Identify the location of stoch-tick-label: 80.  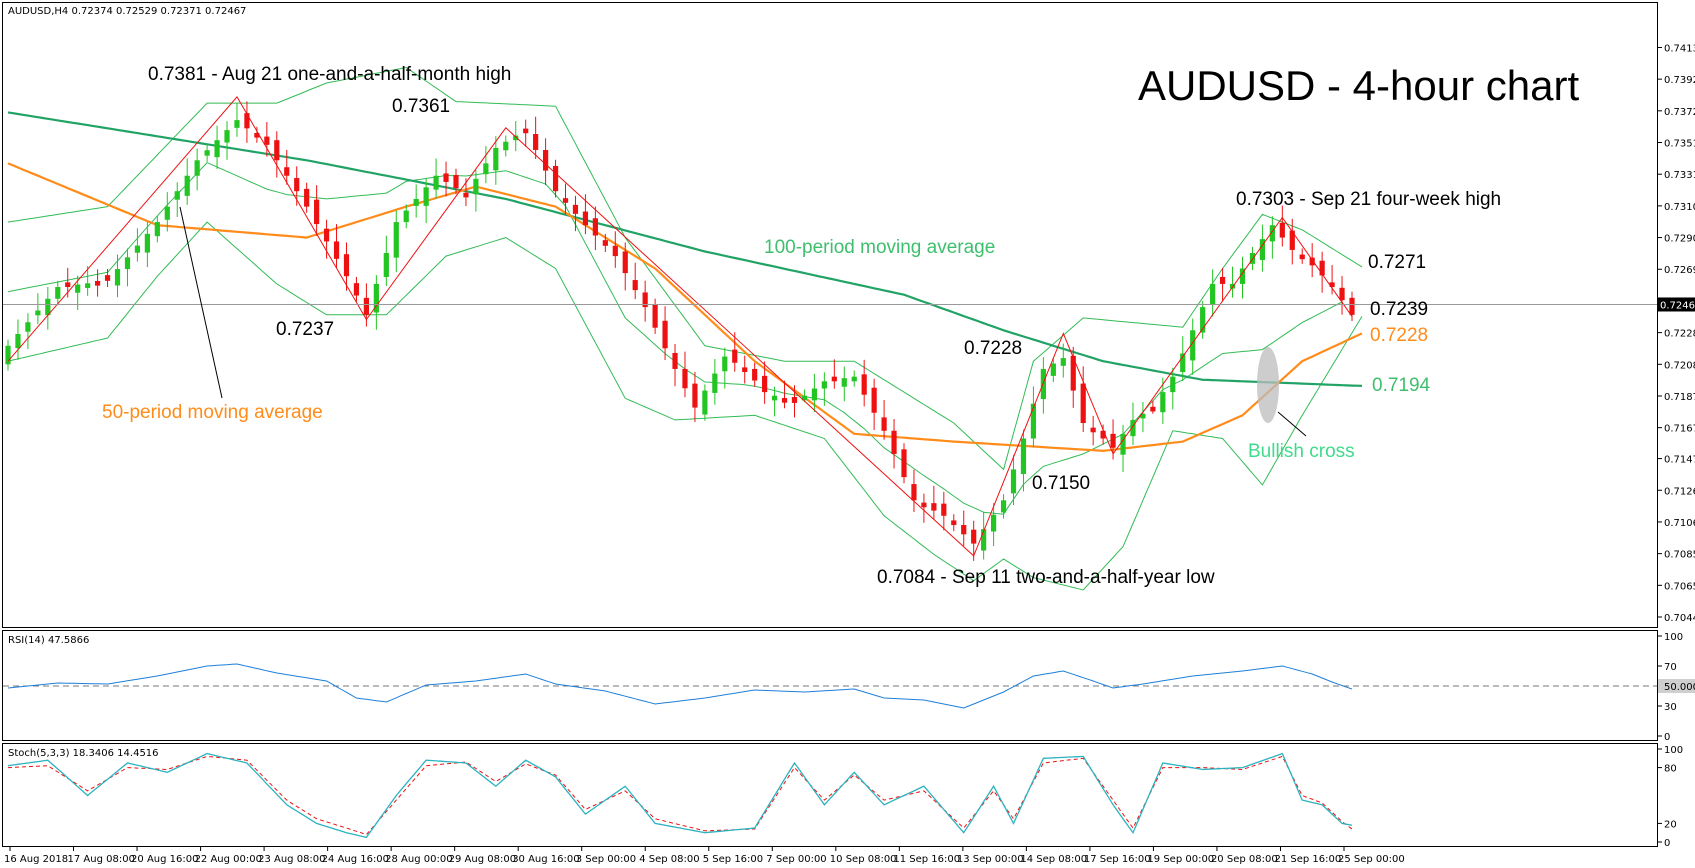
(1670, 769).